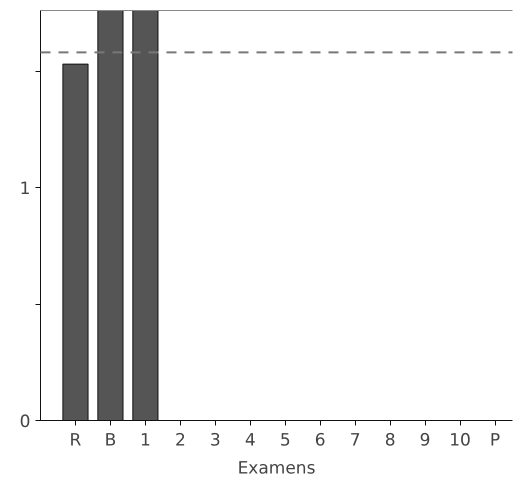 The height and width of the screenshot is (481, 527). What do you see at coordinates (215, 440) in the screenshot?
I see `x-tick-label: 3` at bounding box center [215, 440].